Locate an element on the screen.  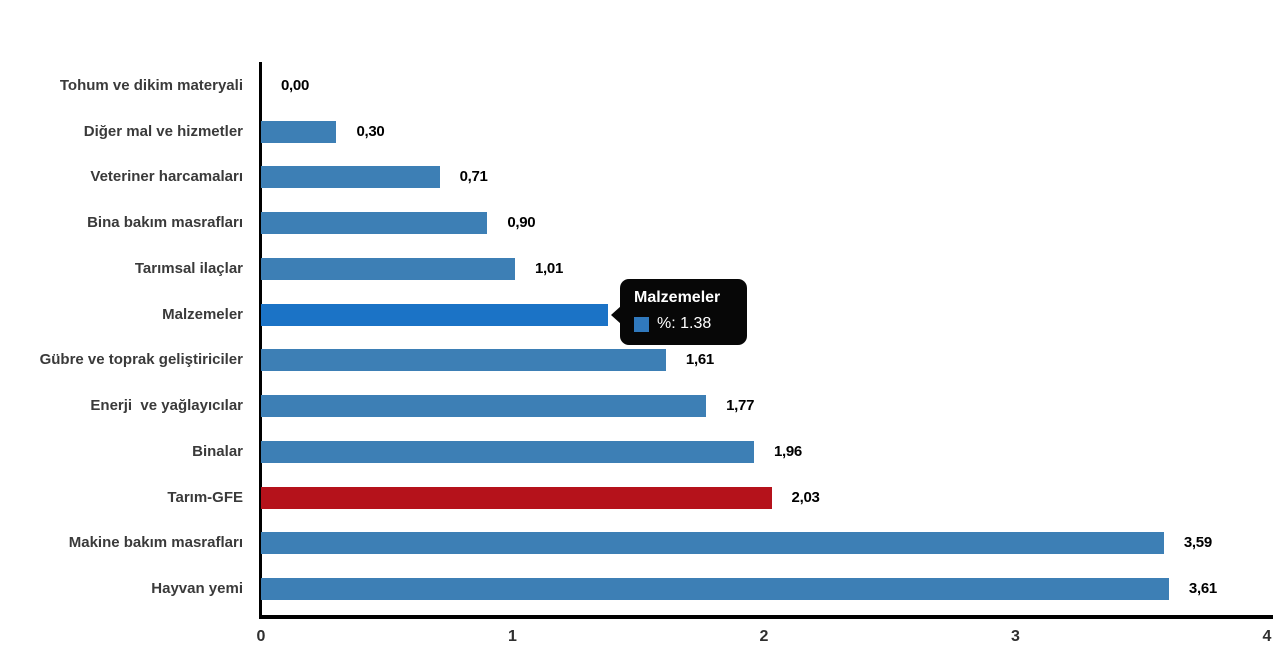
value-label: 1,96 is located at coordinates (787, 451).